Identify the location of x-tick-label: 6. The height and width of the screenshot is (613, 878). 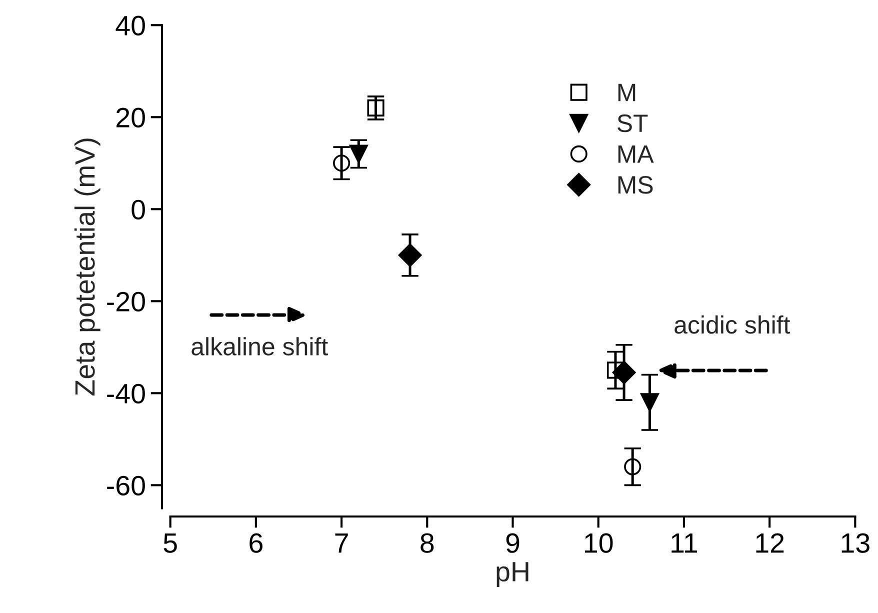
(256, 543).